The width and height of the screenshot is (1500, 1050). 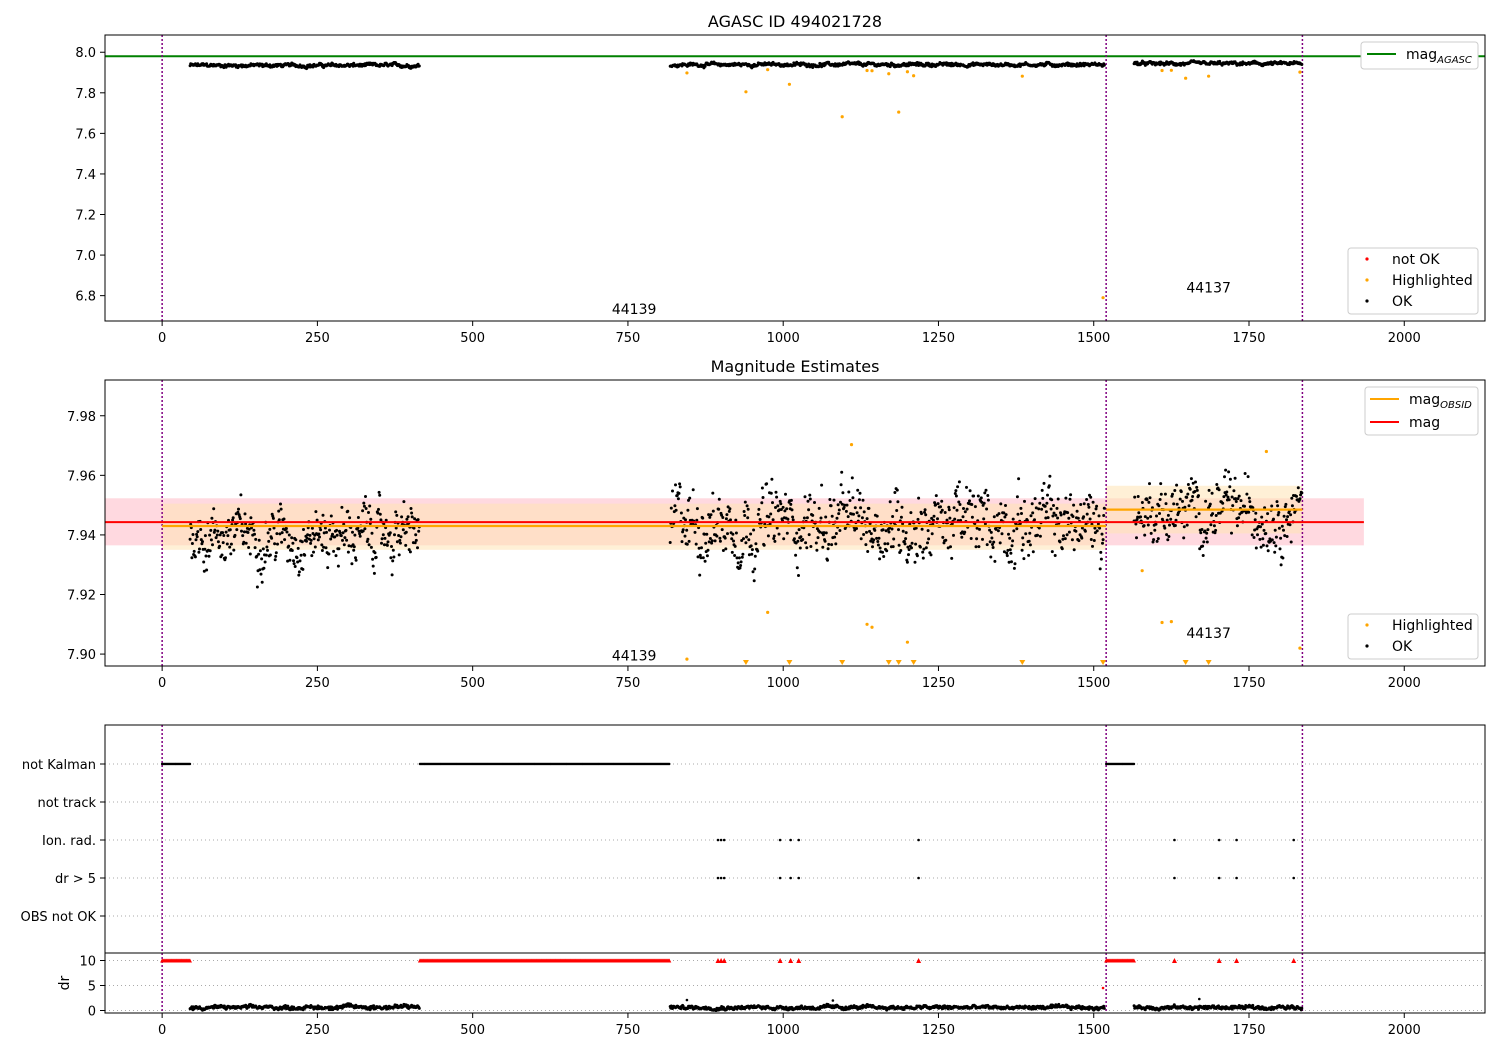 I want to click on highlighted-point, so click(x=687, y=659).